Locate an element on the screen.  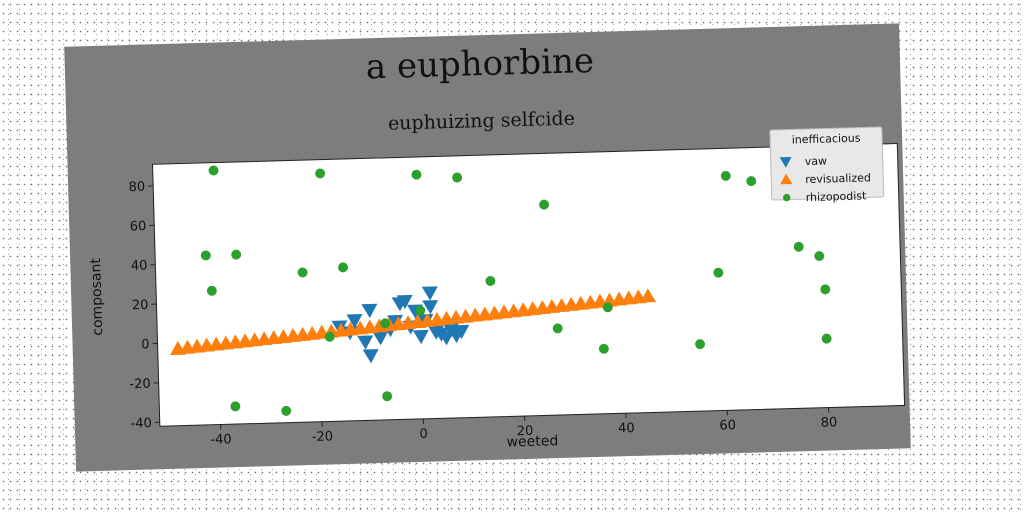
x-tick-label: 40 is located at coordinates (626, 428).